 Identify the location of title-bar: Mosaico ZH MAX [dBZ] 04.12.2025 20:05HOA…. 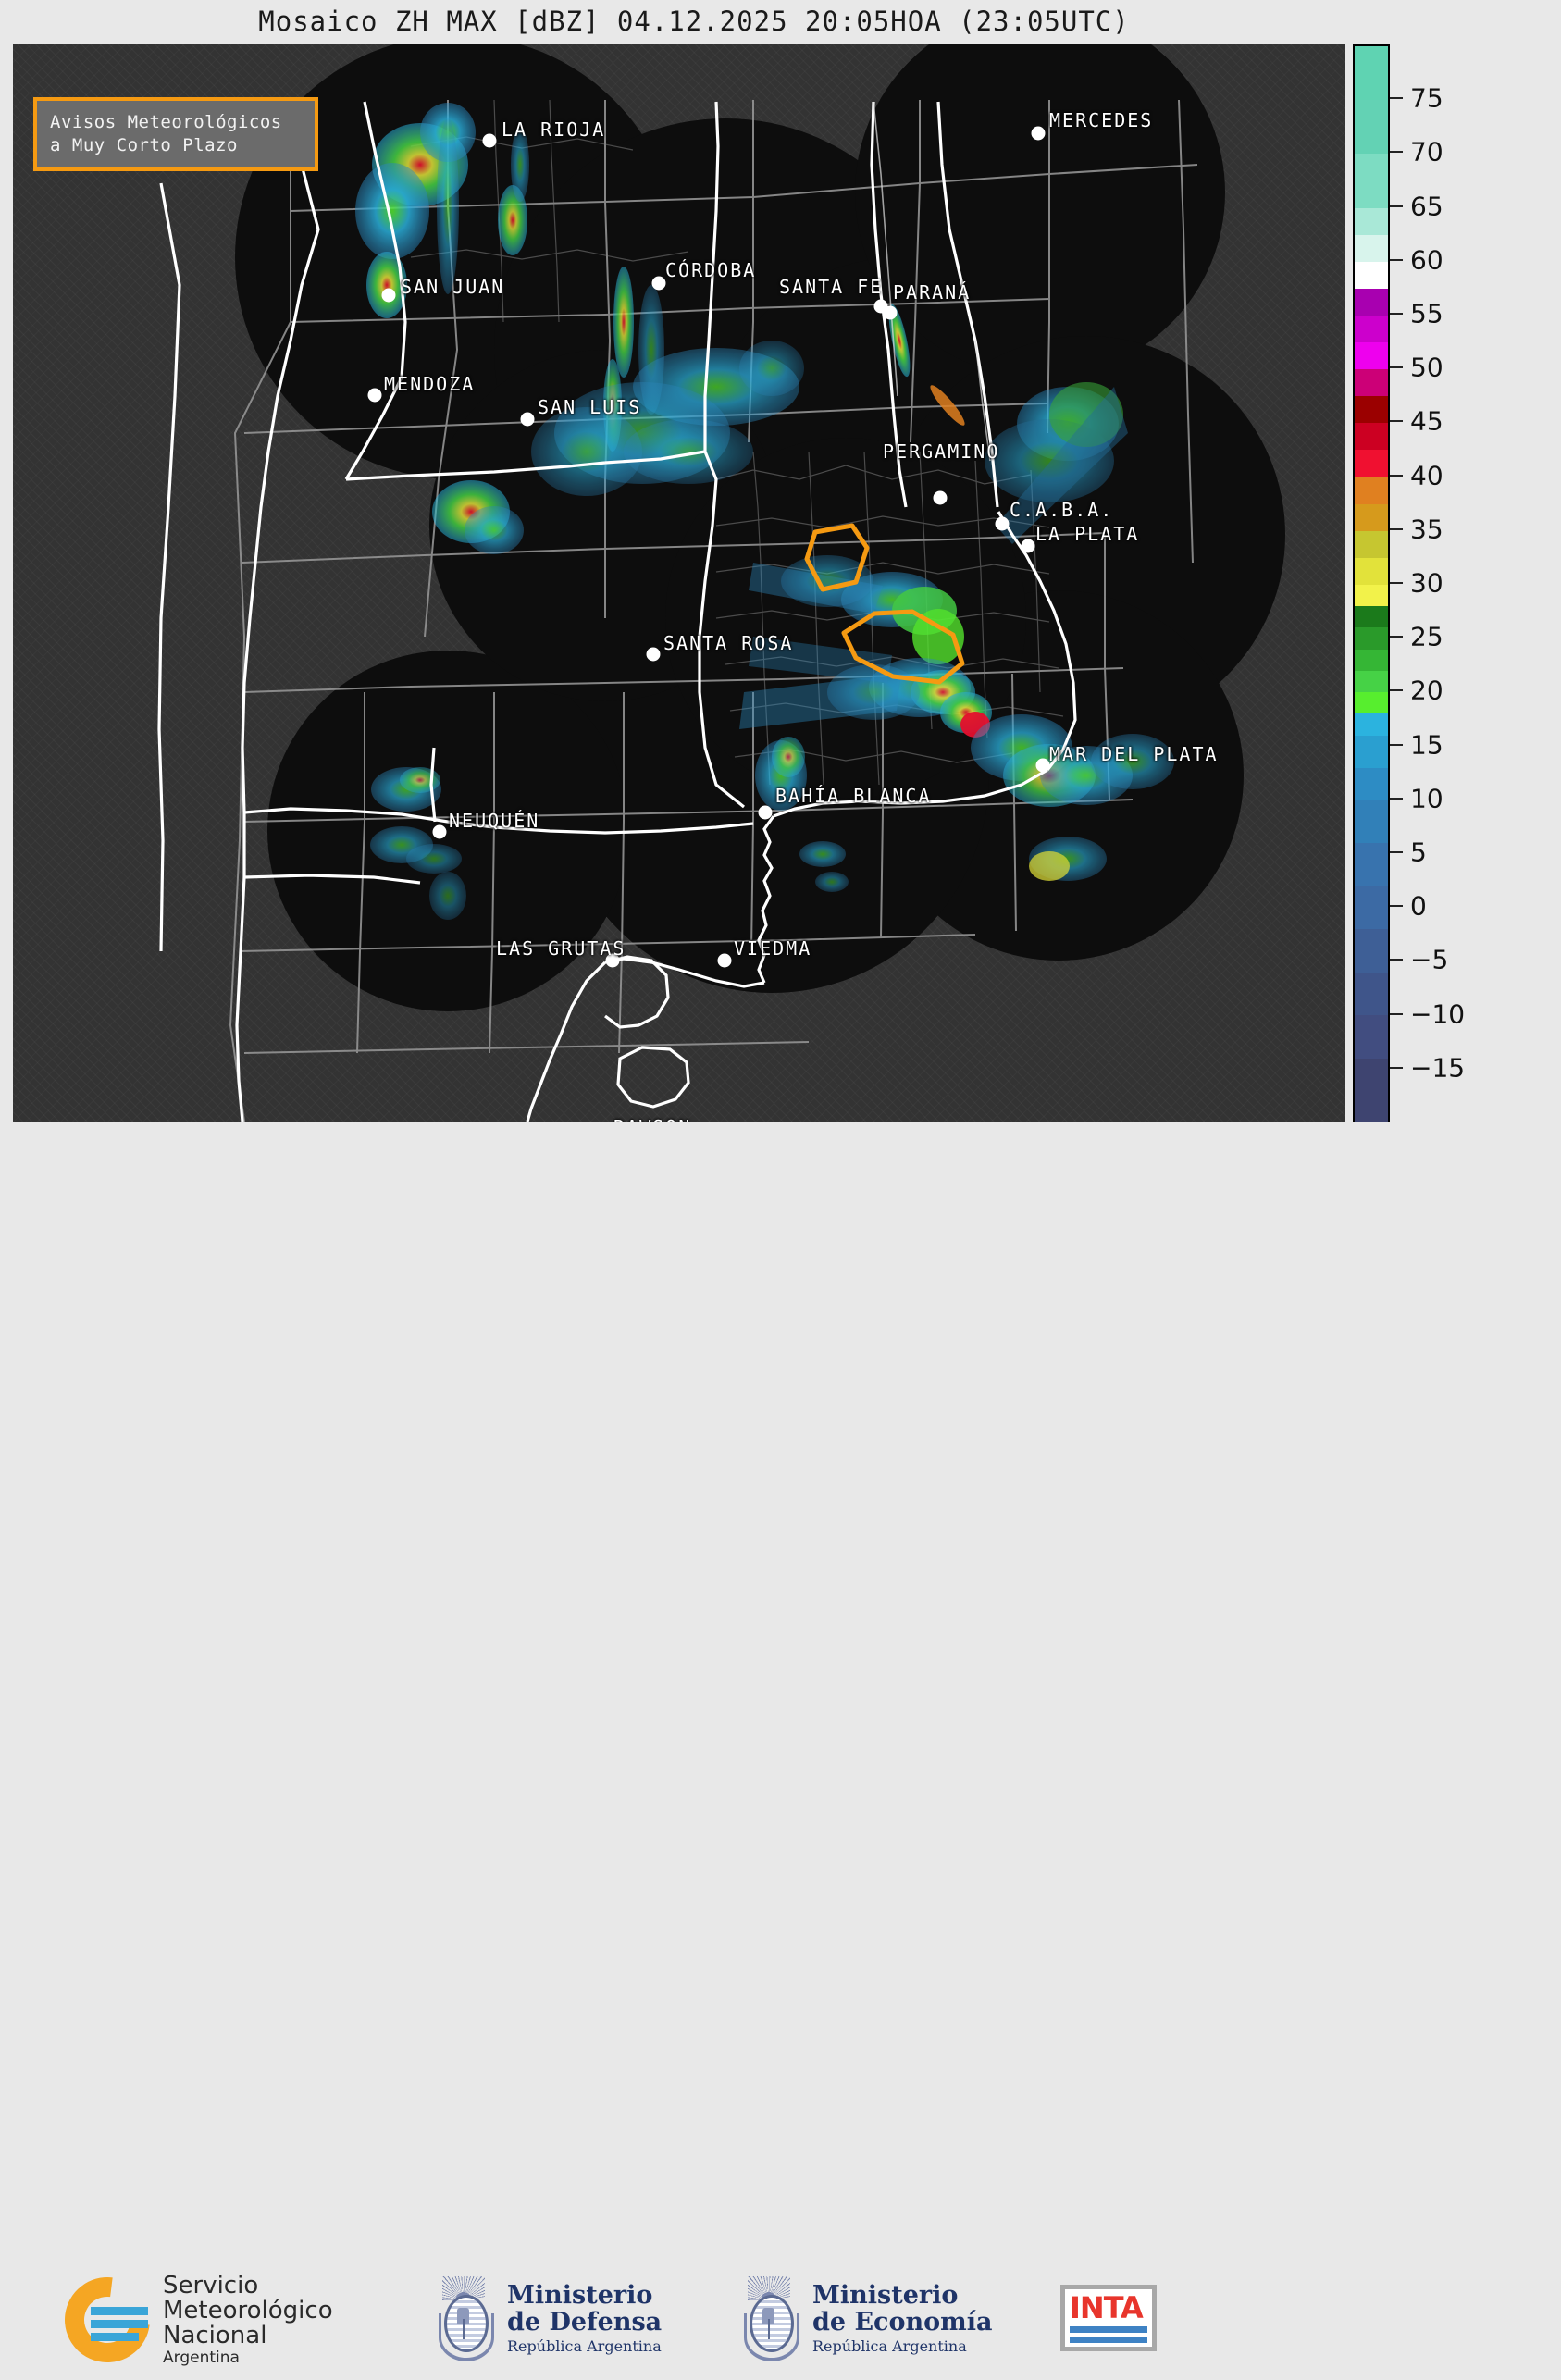
(780, 21).